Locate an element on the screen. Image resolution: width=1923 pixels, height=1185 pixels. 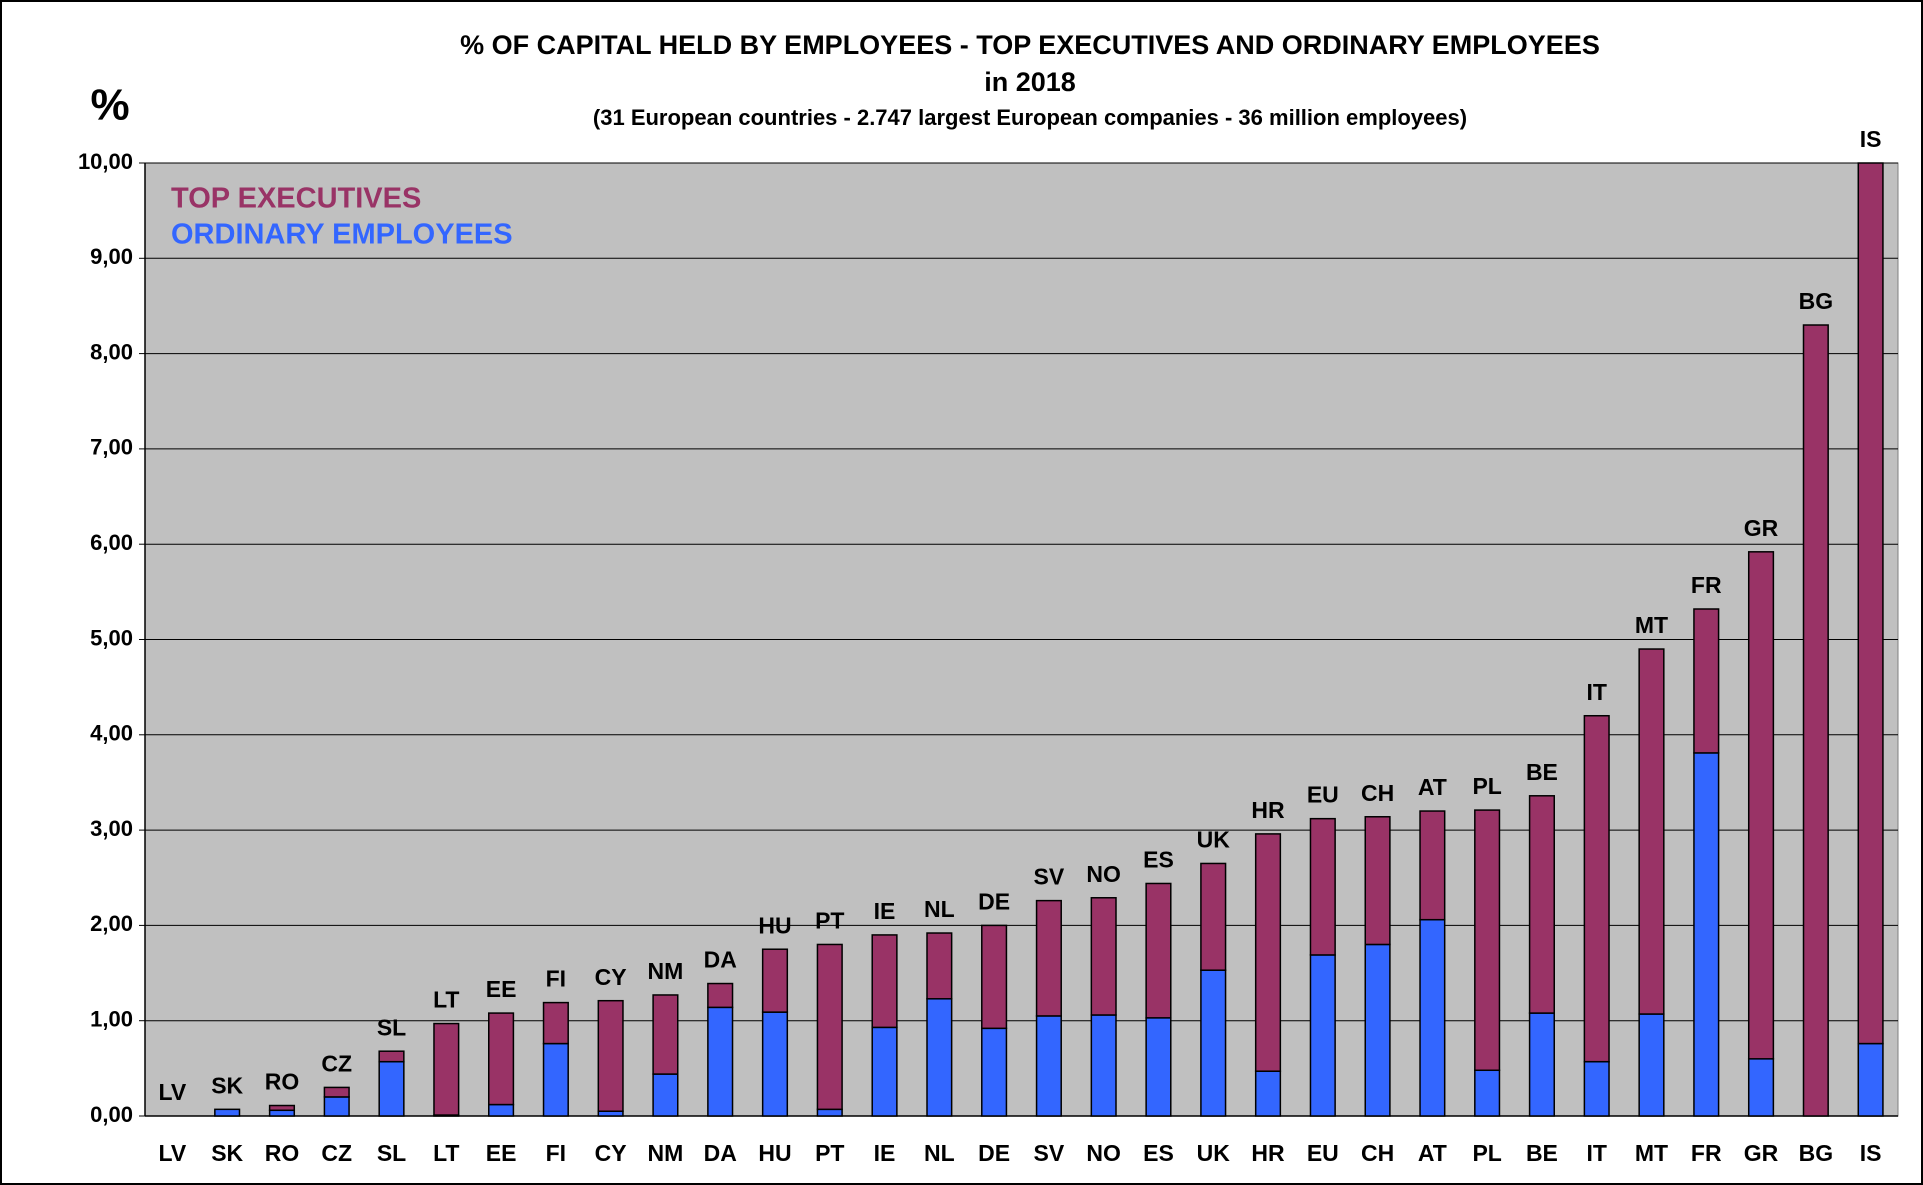
bar-label: LT is located at coordinates (446, 1000).